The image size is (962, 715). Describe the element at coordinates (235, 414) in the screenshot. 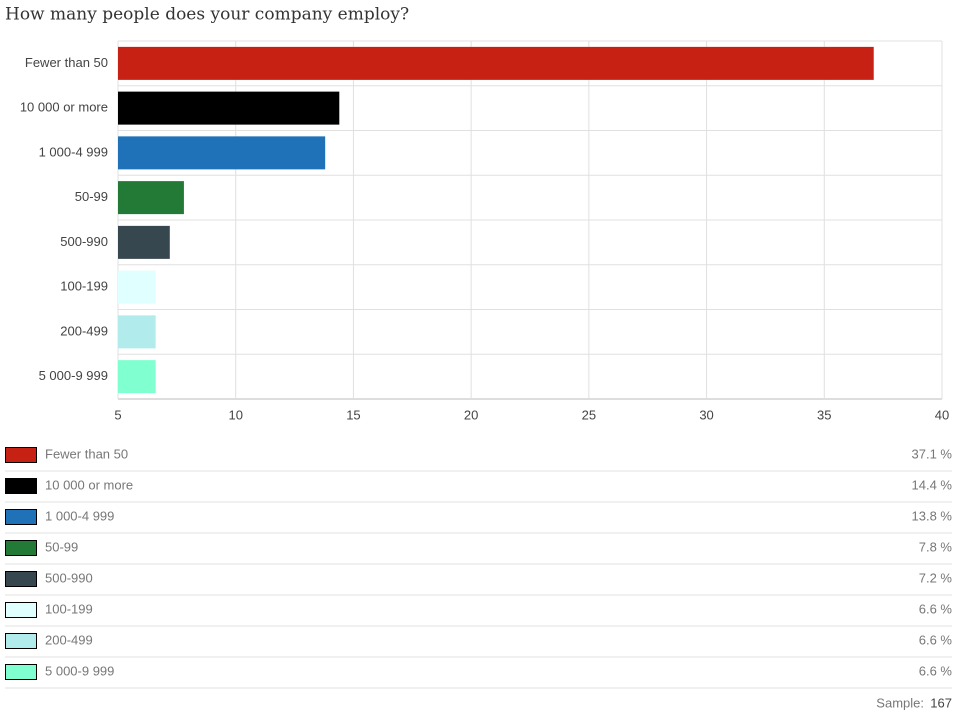

I see `x-tick-label: 10` at that location.